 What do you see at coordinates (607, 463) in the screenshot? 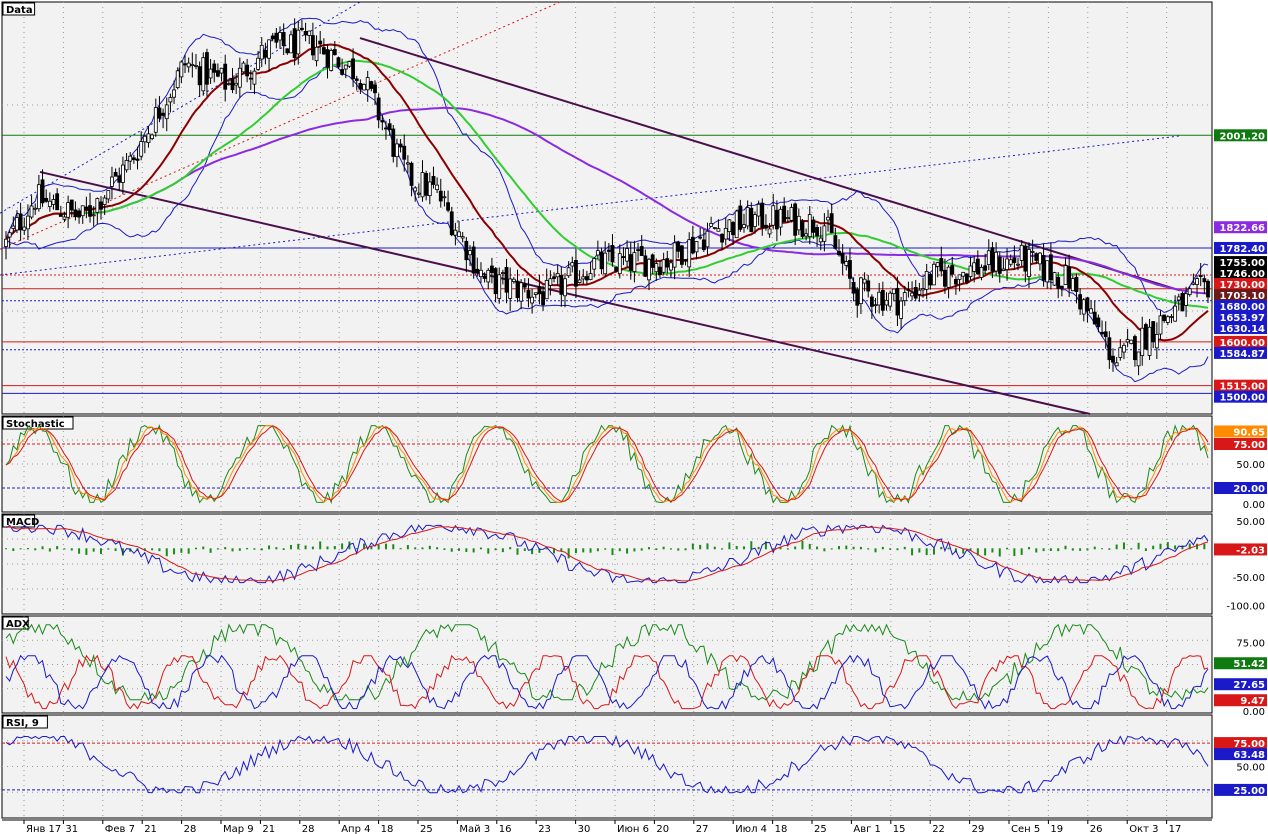
I see `stoch-slow-line` at bounding box center [607, 463].